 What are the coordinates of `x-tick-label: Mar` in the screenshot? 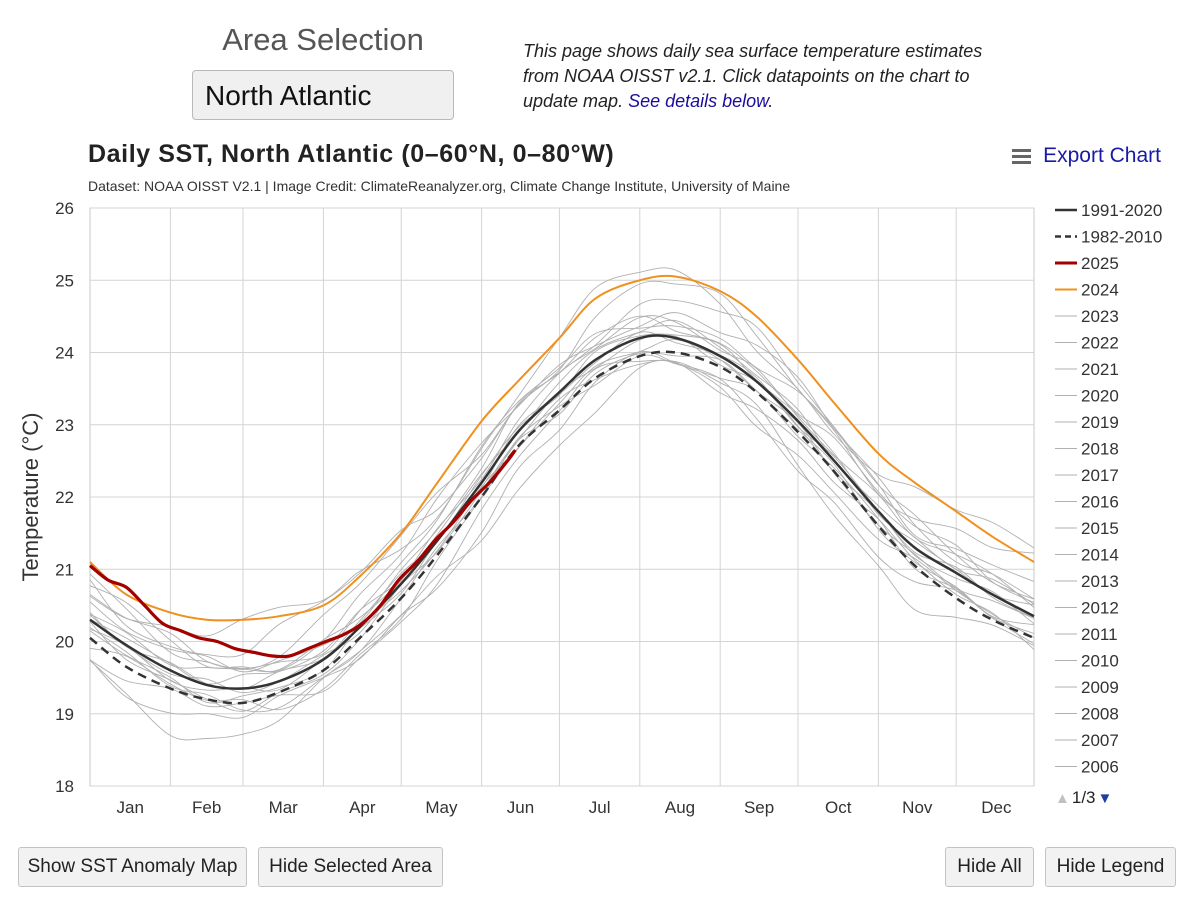 It's located at (284, 807).